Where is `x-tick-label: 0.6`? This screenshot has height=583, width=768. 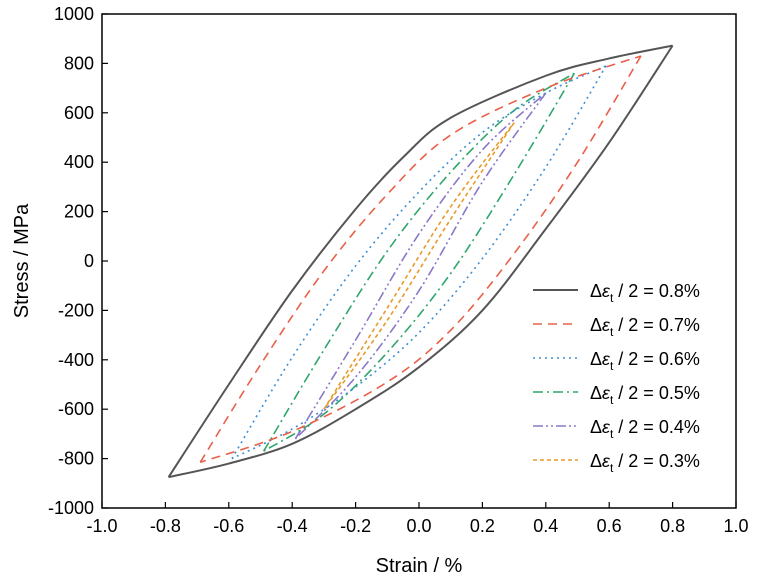 x-tick-label: 0.6 is located at coordinates (609, 526).